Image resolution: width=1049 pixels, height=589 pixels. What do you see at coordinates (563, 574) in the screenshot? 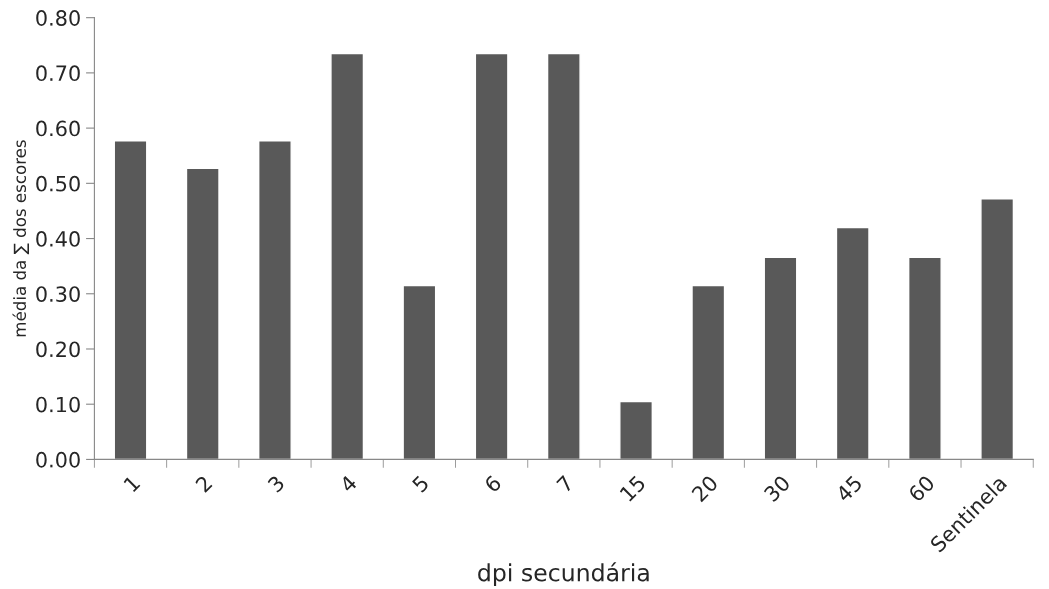
I see `x-axis-title: dpi secundária` at bounding box center [563, 574].